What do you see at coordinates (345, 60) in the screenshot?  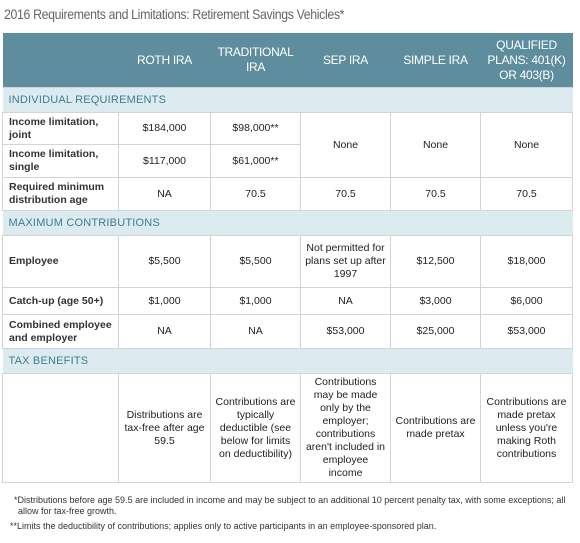 I see `header-cell: SEP IRA` at bounding box center [345, 60].